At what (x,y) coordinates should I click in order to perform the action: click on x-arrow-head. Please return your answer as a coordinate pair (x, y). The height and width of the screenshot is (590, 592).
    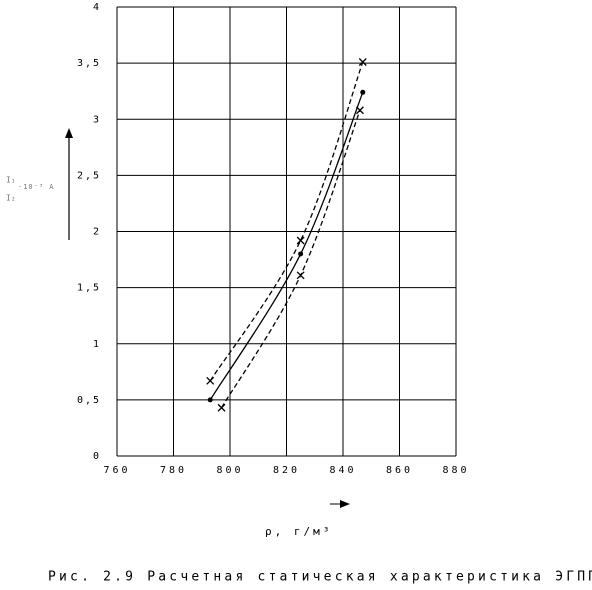
    Looking at the image, I should click on (345, 504).